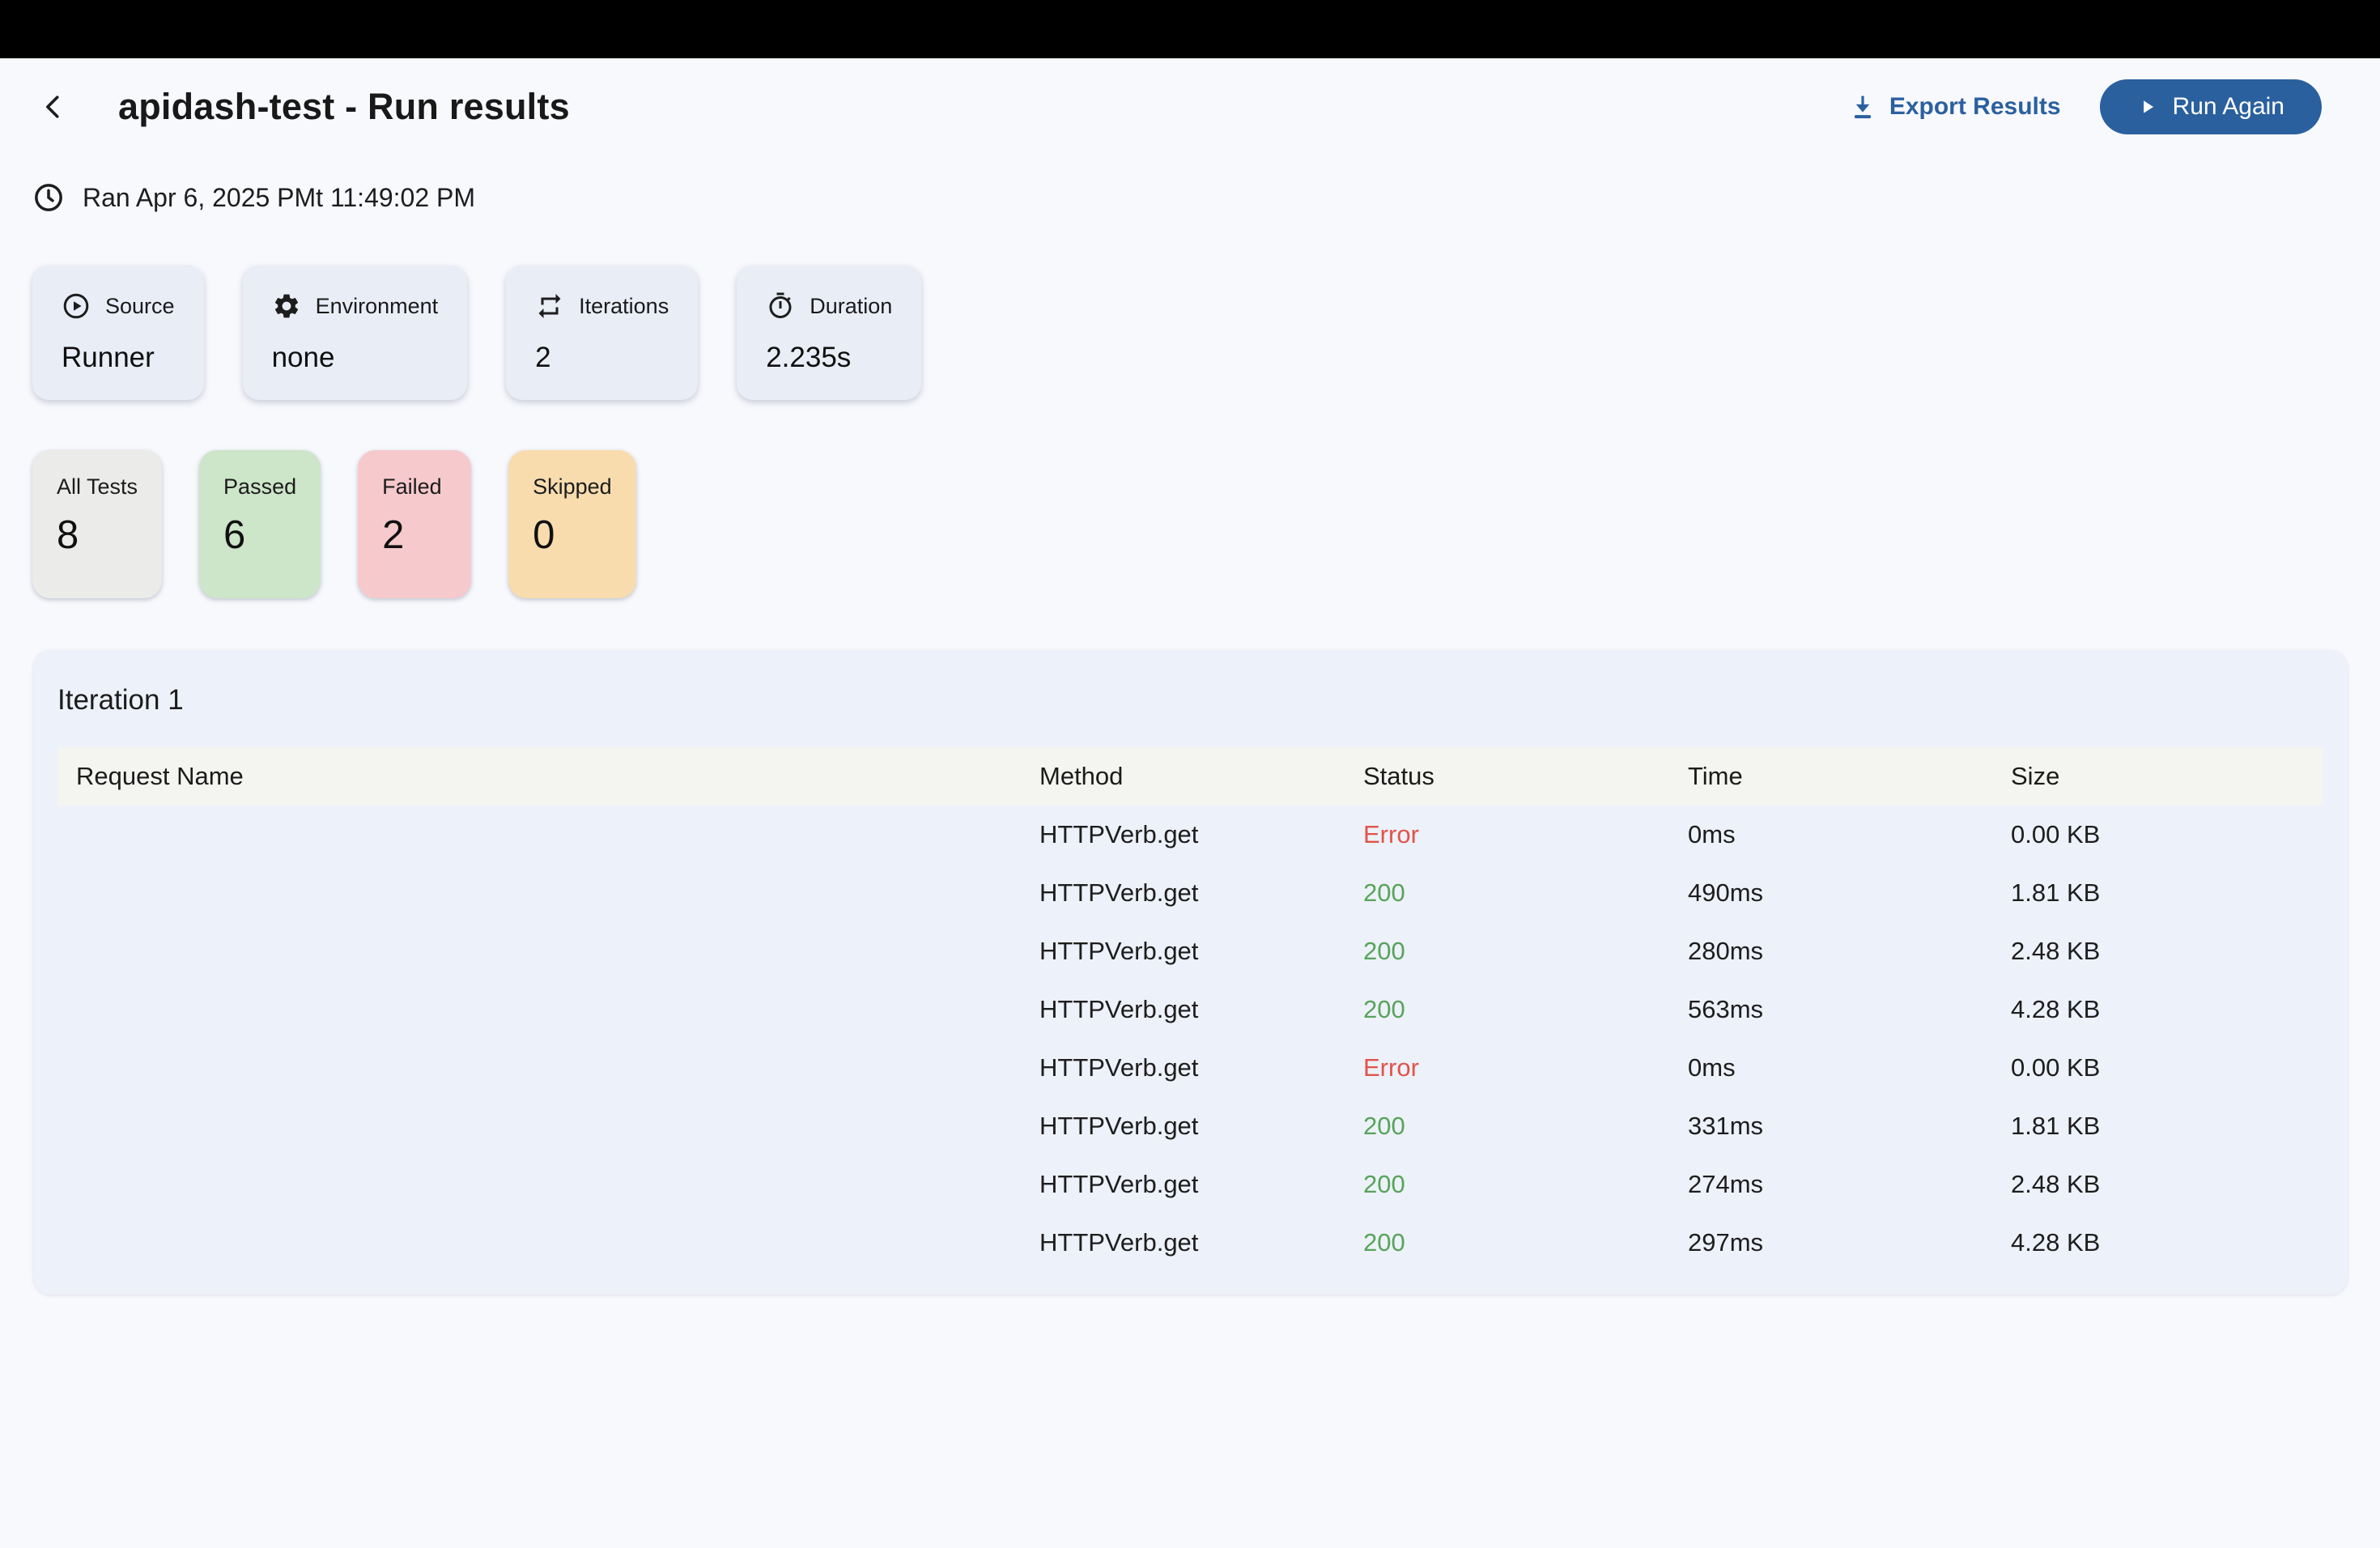  I want to click on column-header-time: Time, so click(1715, 776).